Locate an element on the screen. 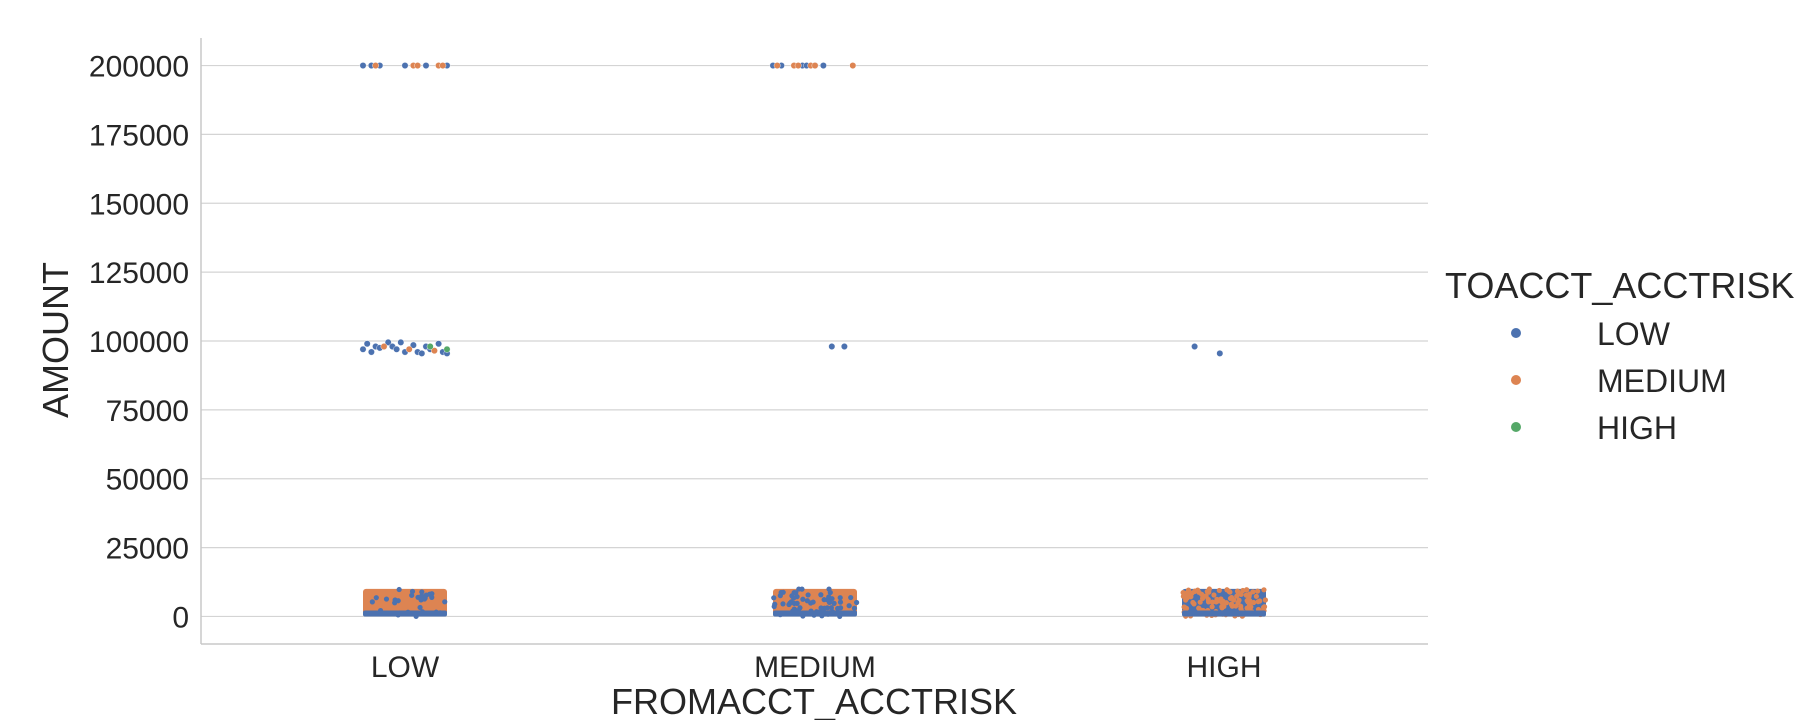  y-tick-label: 125000 is located at coordinates (139, 273).